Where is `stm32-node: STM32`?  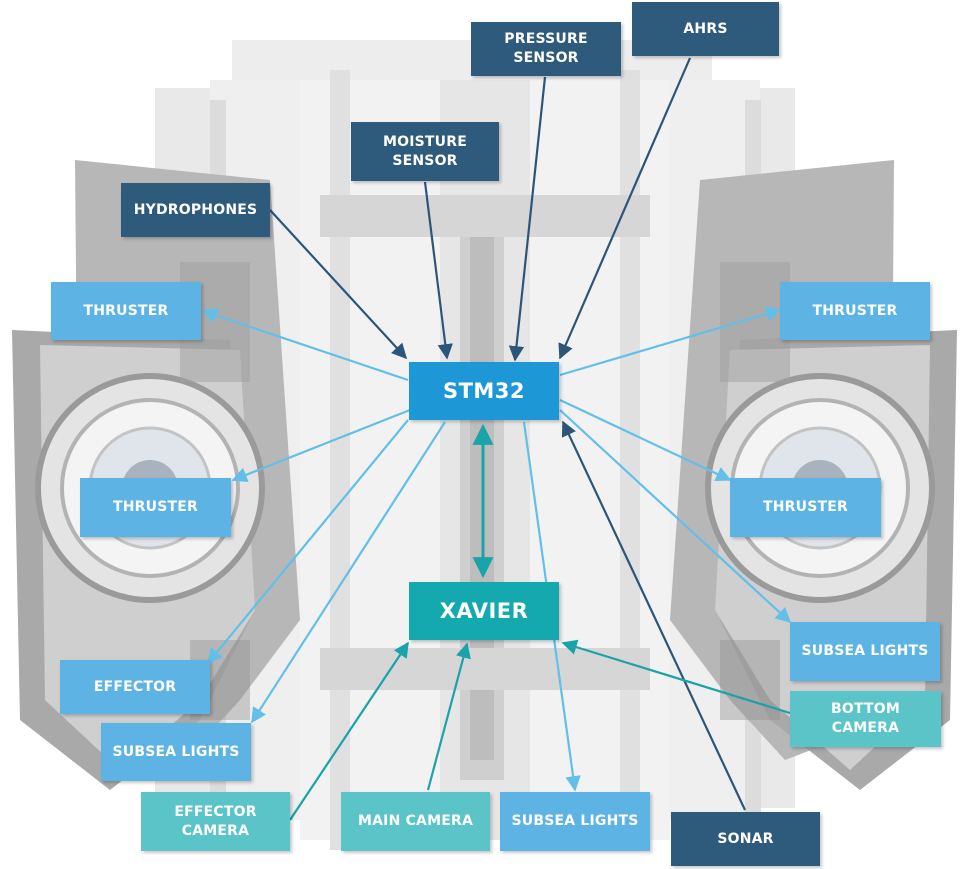
stm32-node: STM32 is located at coordinates (484, 391).